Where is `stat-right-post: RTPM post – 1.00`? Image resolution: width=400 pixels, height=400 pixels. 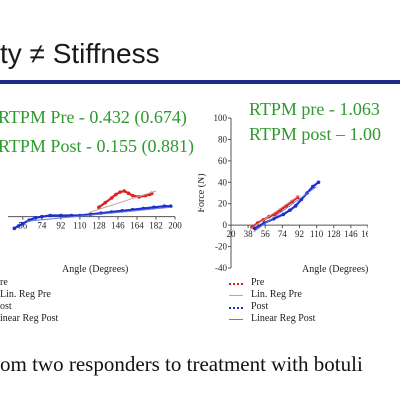 stat-right-post: RTPM post – 1.00 is located at coordinates (315, 134).